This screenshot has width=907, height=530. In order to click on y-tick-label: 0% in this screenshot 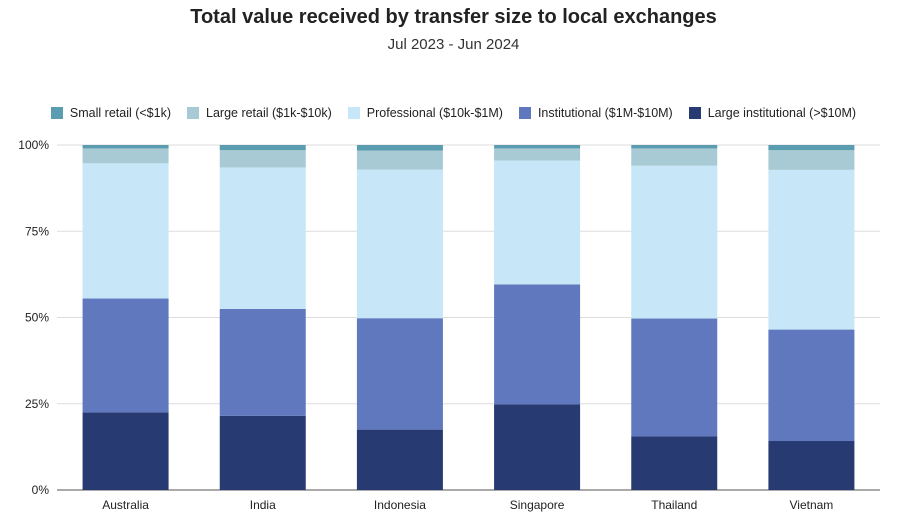, I will do `click(41, 490)`.